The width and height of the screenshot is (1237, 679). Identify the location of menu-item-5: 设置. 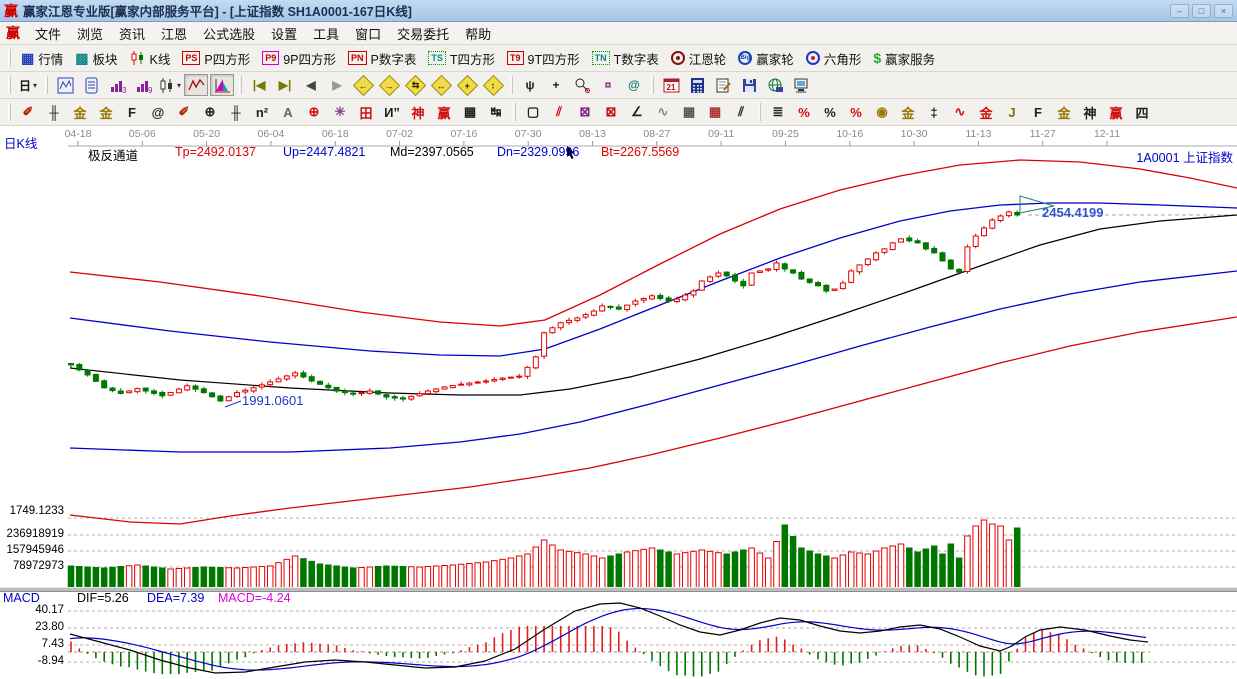
(284, 34).